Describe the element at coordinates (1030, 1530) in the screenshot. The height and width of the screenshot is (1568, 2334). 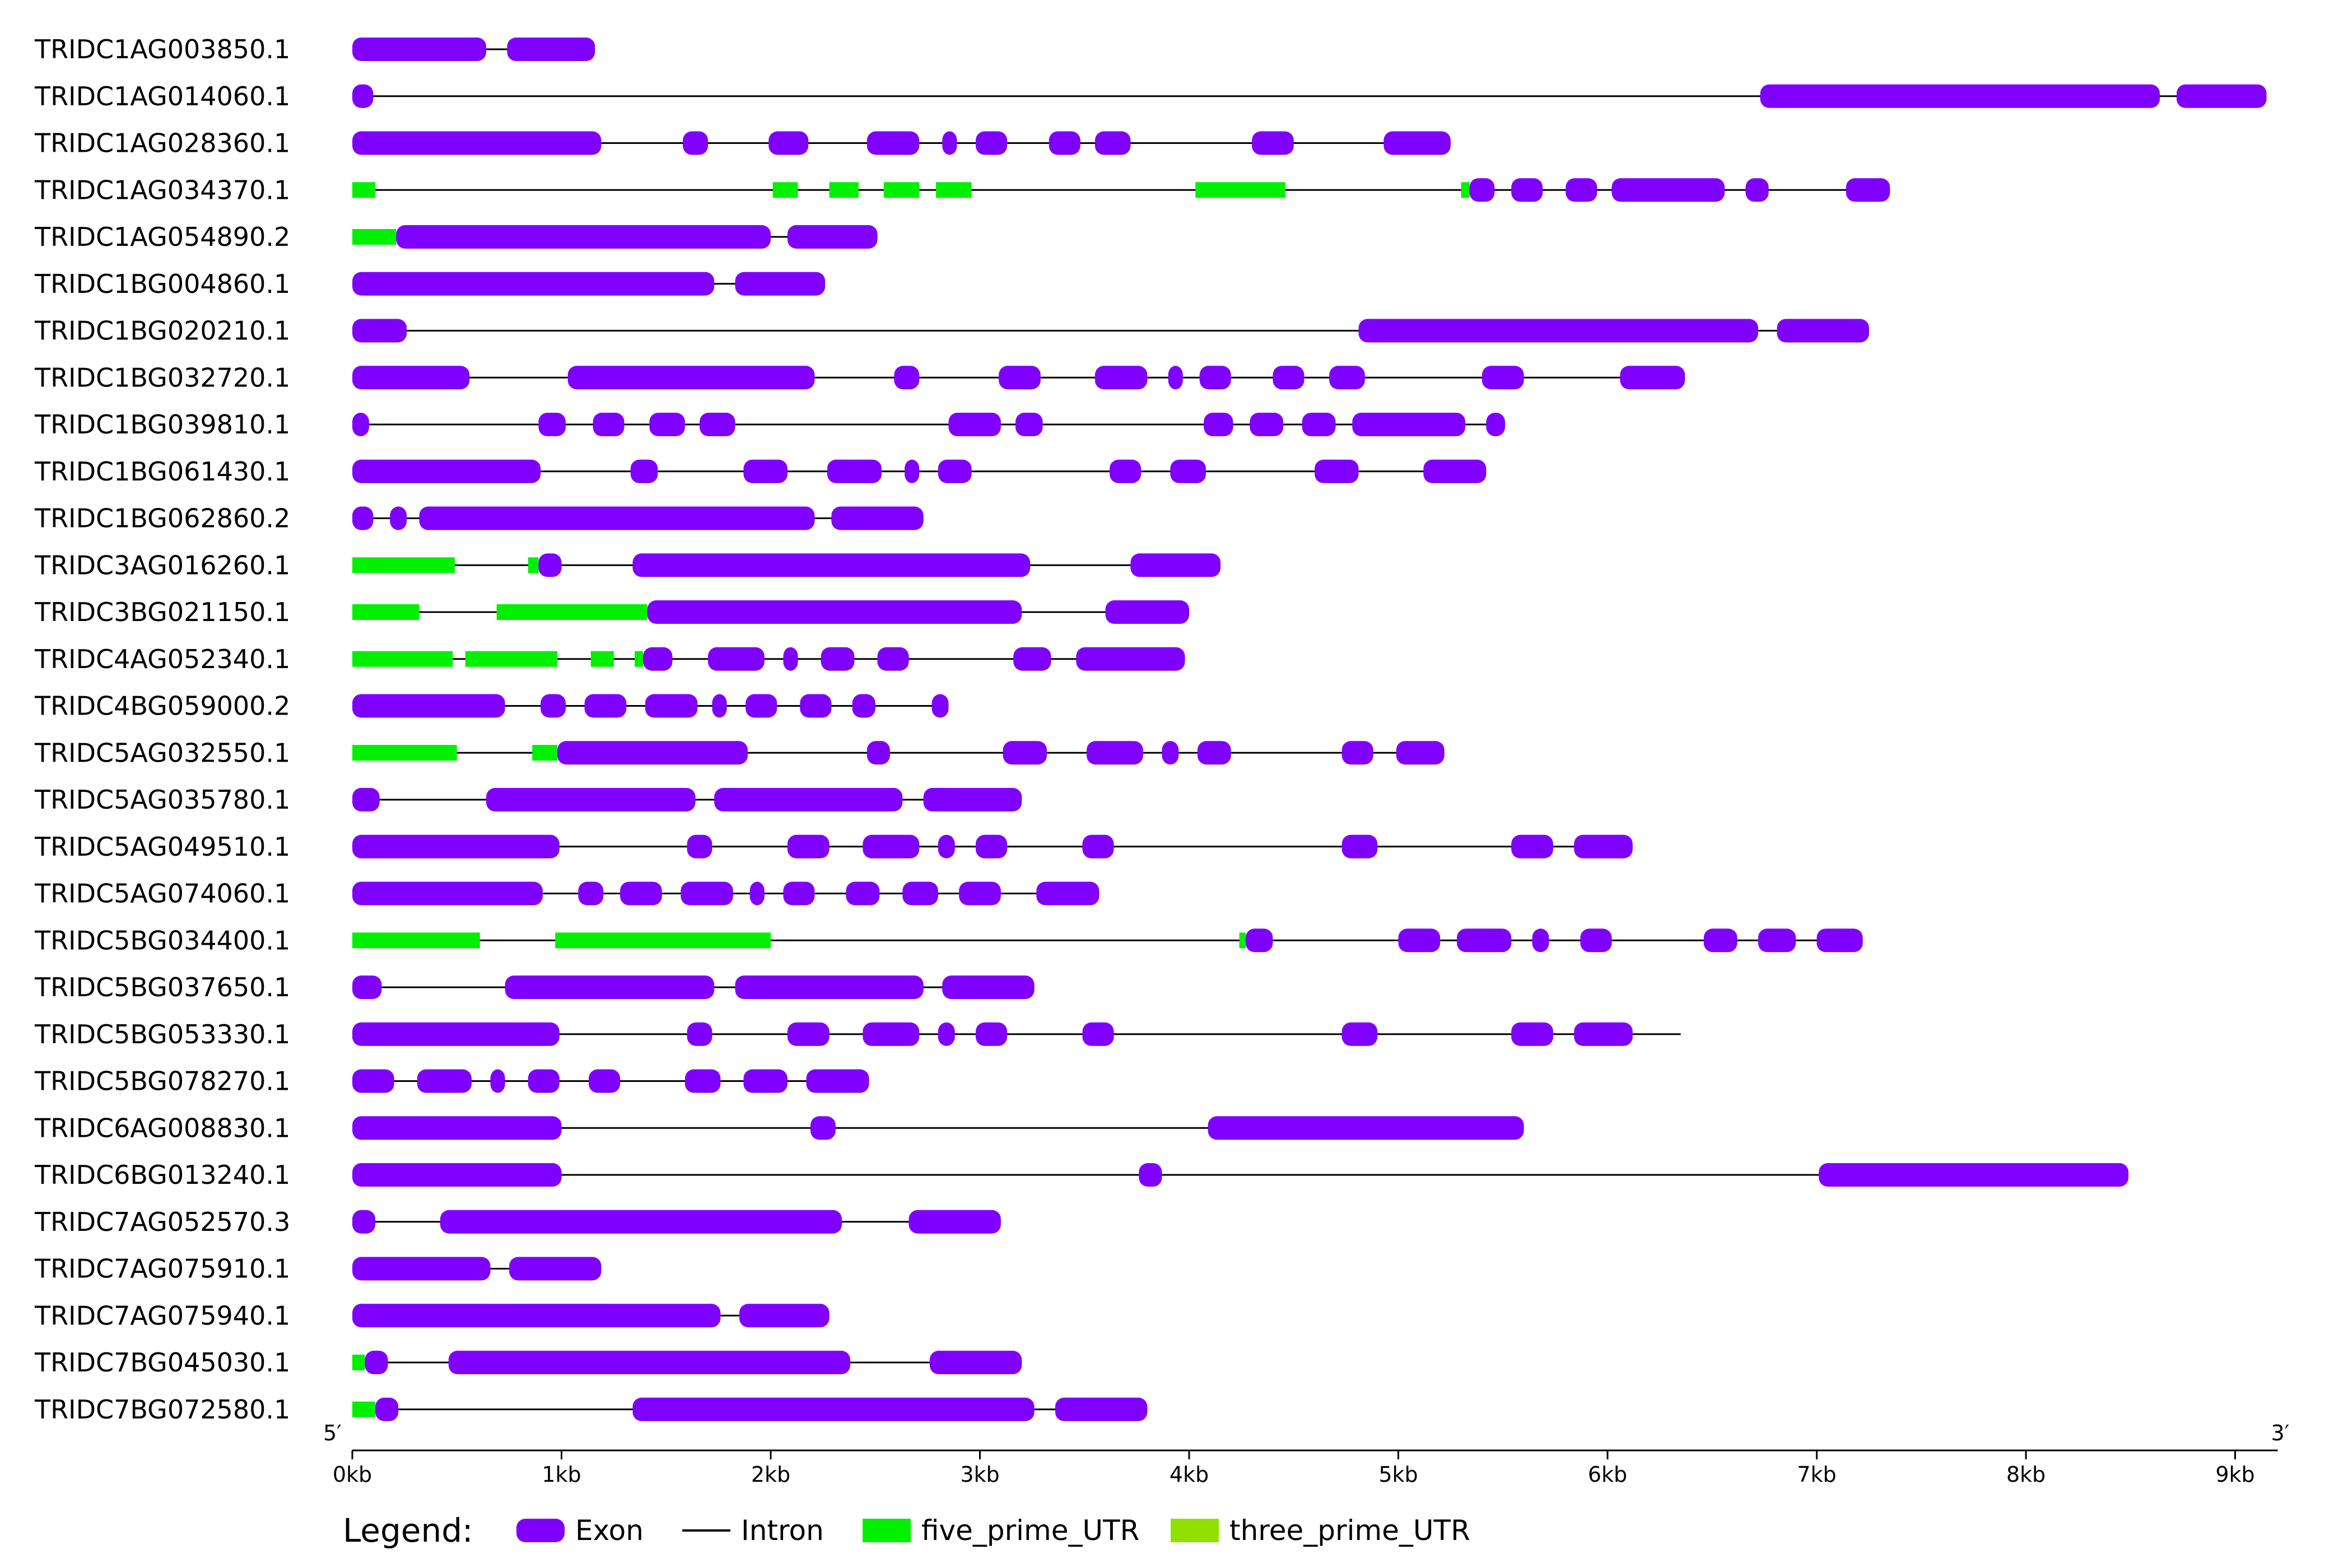
I see `legend-item-label: five_prime_UTR` at that location.